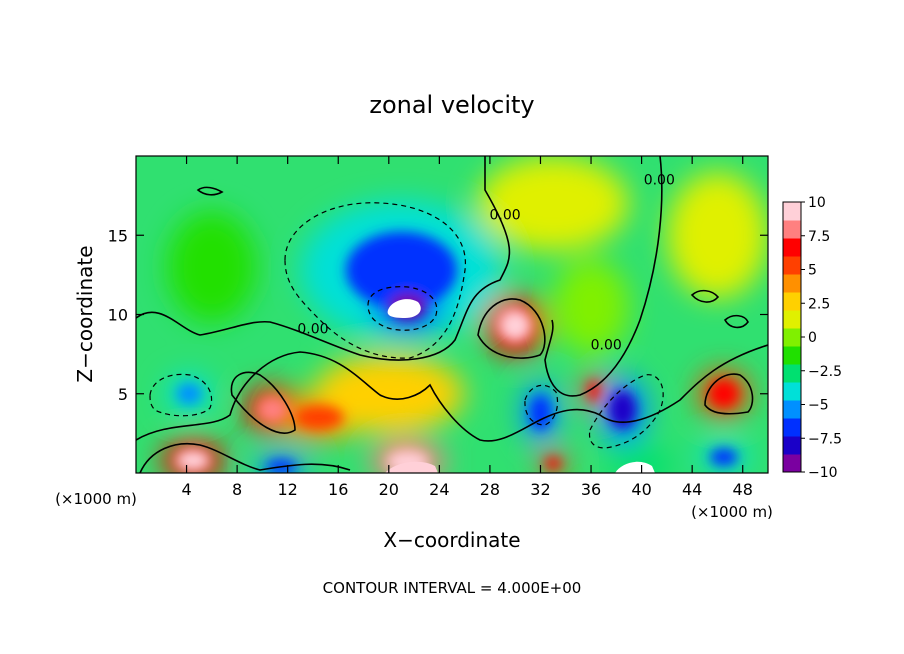  Describe the element at coordinates (123, 394) in the screenshot. I see `y-tick-label: 5` at that location.